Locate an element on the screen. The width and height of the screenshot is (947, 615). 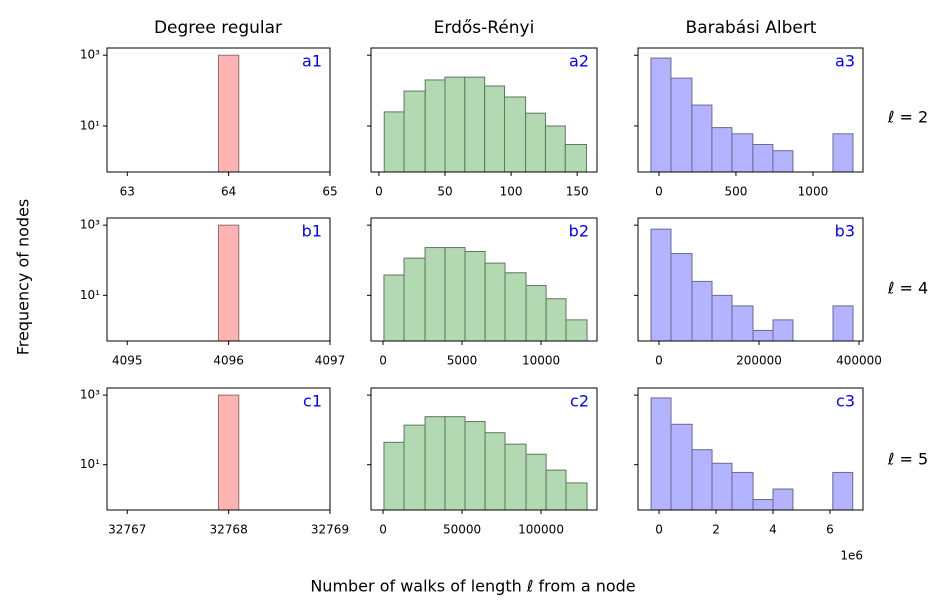
panel-label: a2 is located at coordinates (579, 61).